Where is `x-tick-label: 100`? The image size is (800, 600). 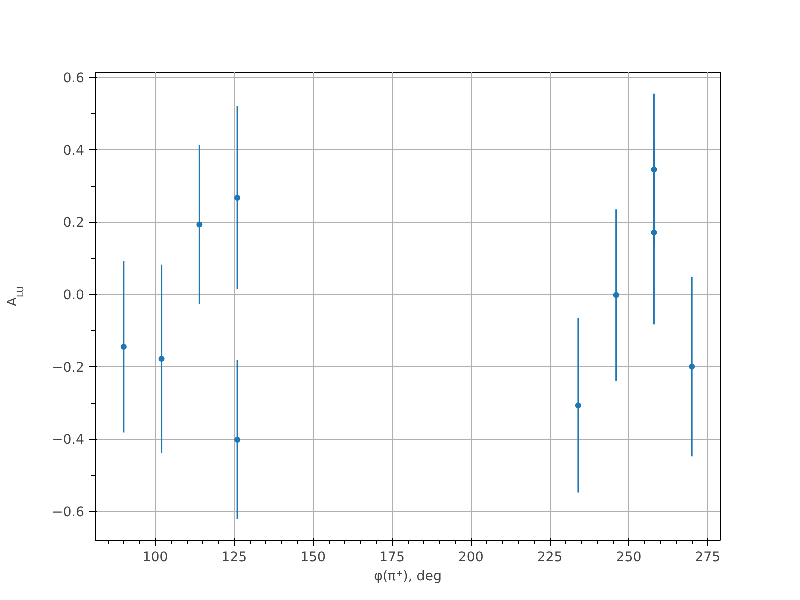 x-tick-label: 100 is located at coordinates (155, 558).